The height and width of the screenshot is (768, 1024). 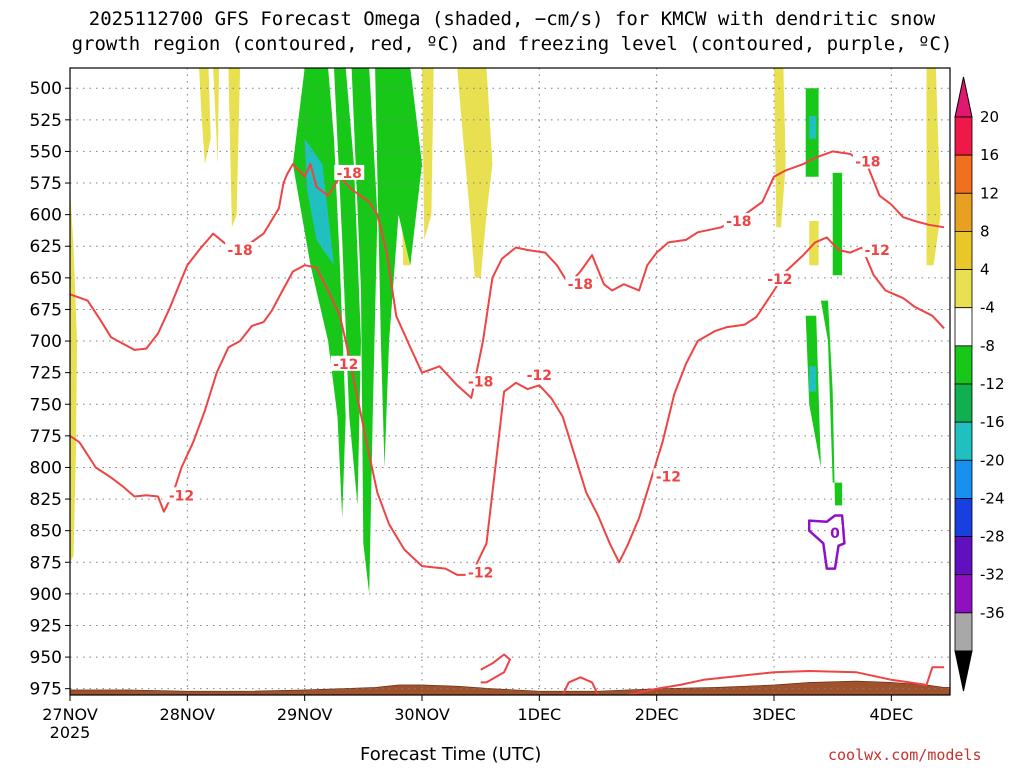 I want to click on contour-label-10: -12, so click(x=668, y=477).